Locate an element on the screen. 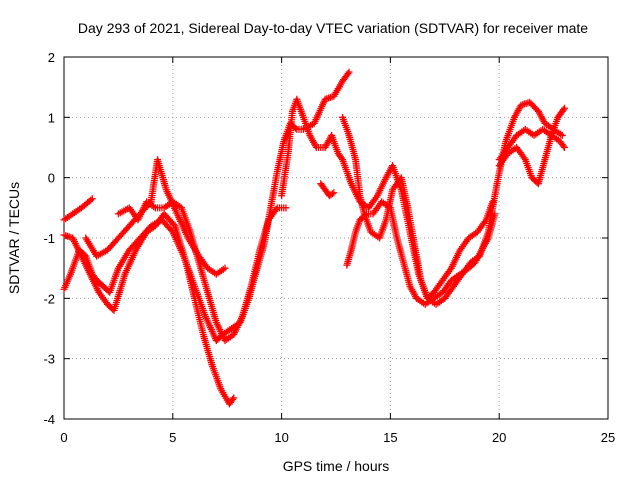  y-axis-label: SDTVAR / TECUs is located at coordinates (14, 238).